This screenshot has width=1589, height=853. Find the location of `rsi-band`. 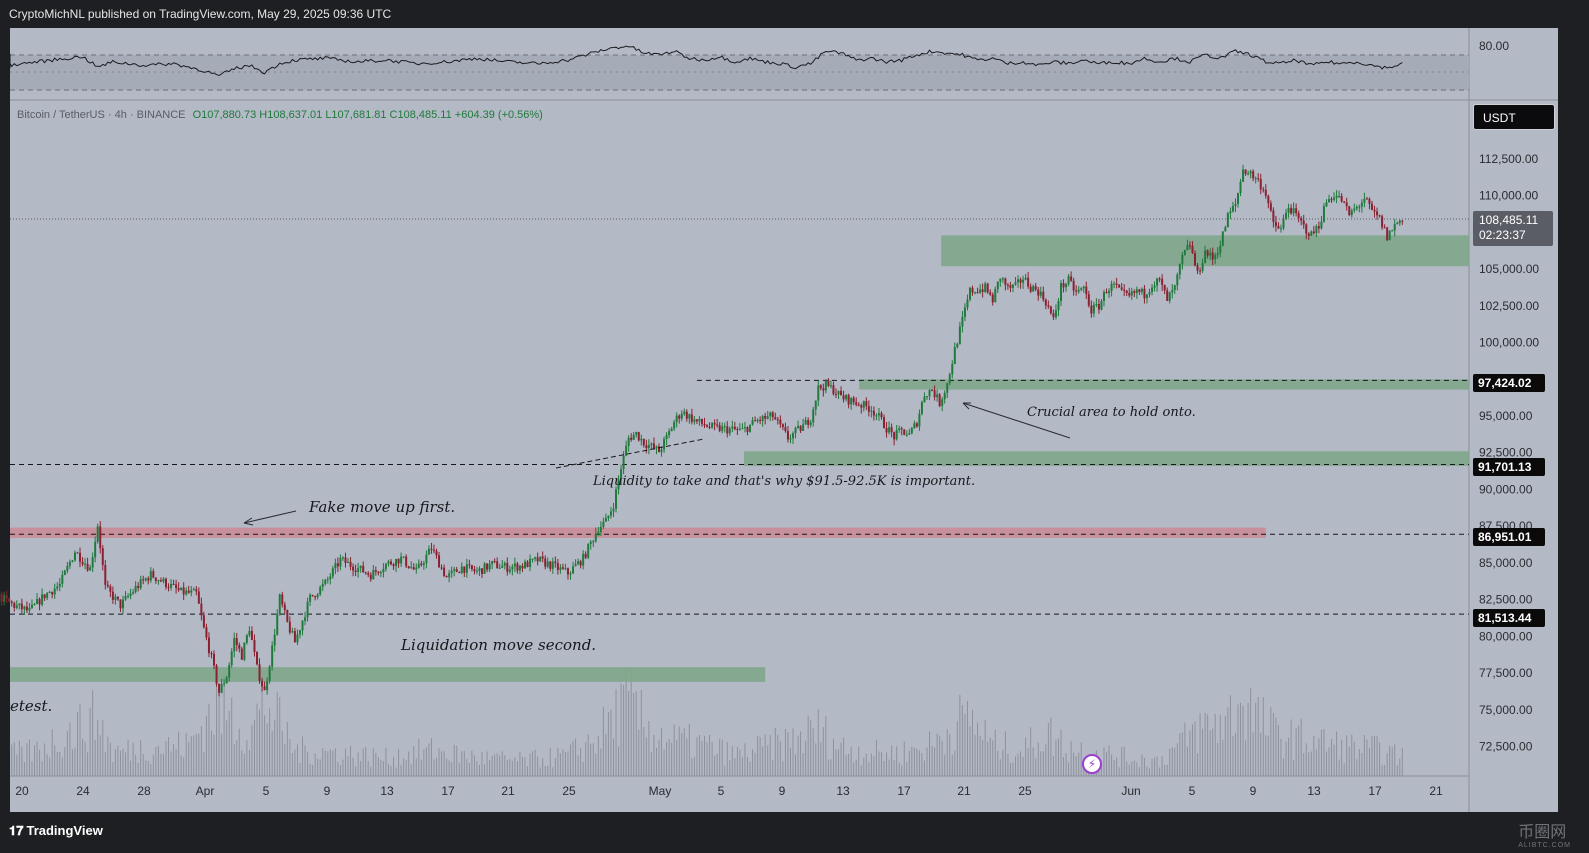

rsi-band is located at coordinates (739, 72).